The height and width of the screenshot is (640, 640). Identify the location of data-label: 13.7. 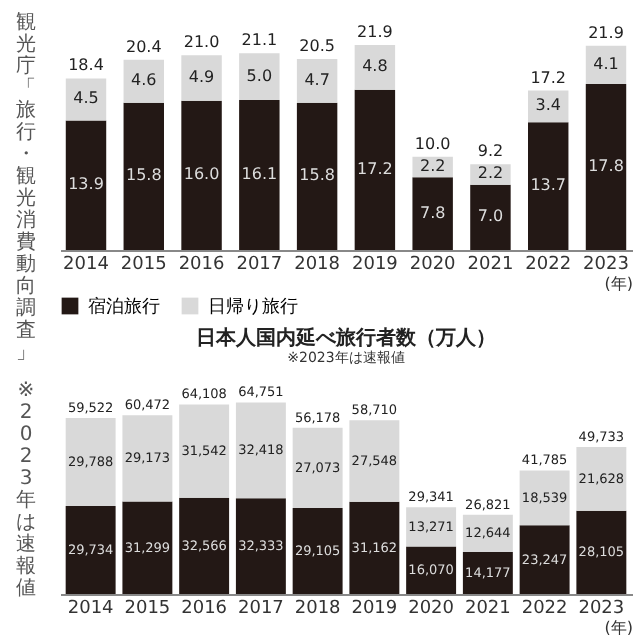
(548, 185).